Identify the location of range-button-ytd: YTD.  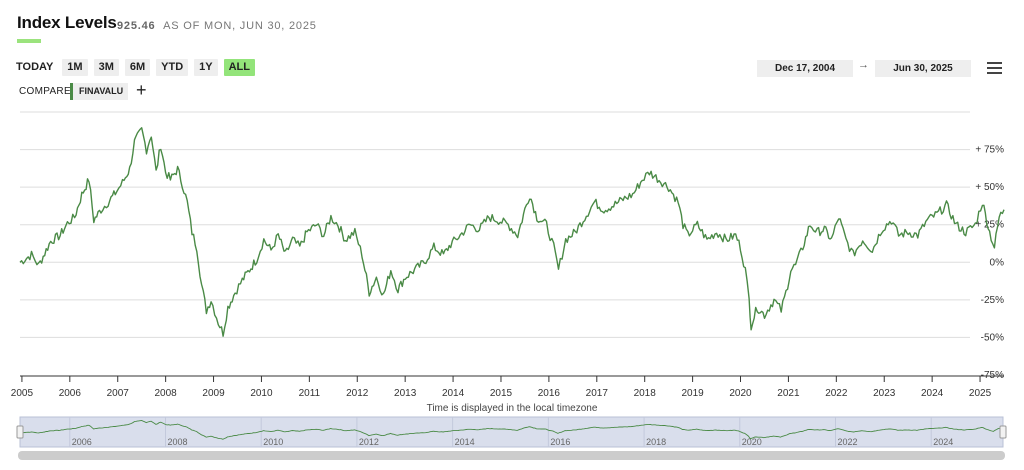
(172, 67).